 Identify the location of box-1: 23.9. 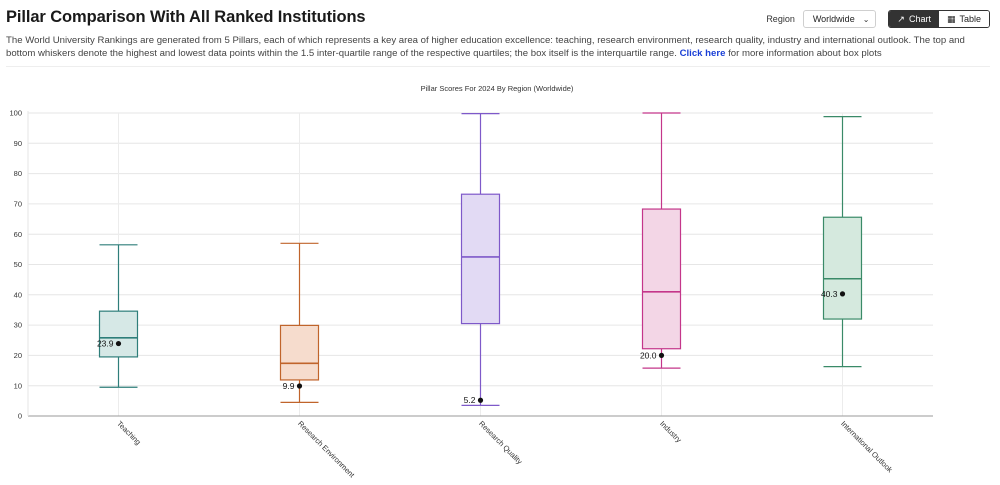
(118, 316).